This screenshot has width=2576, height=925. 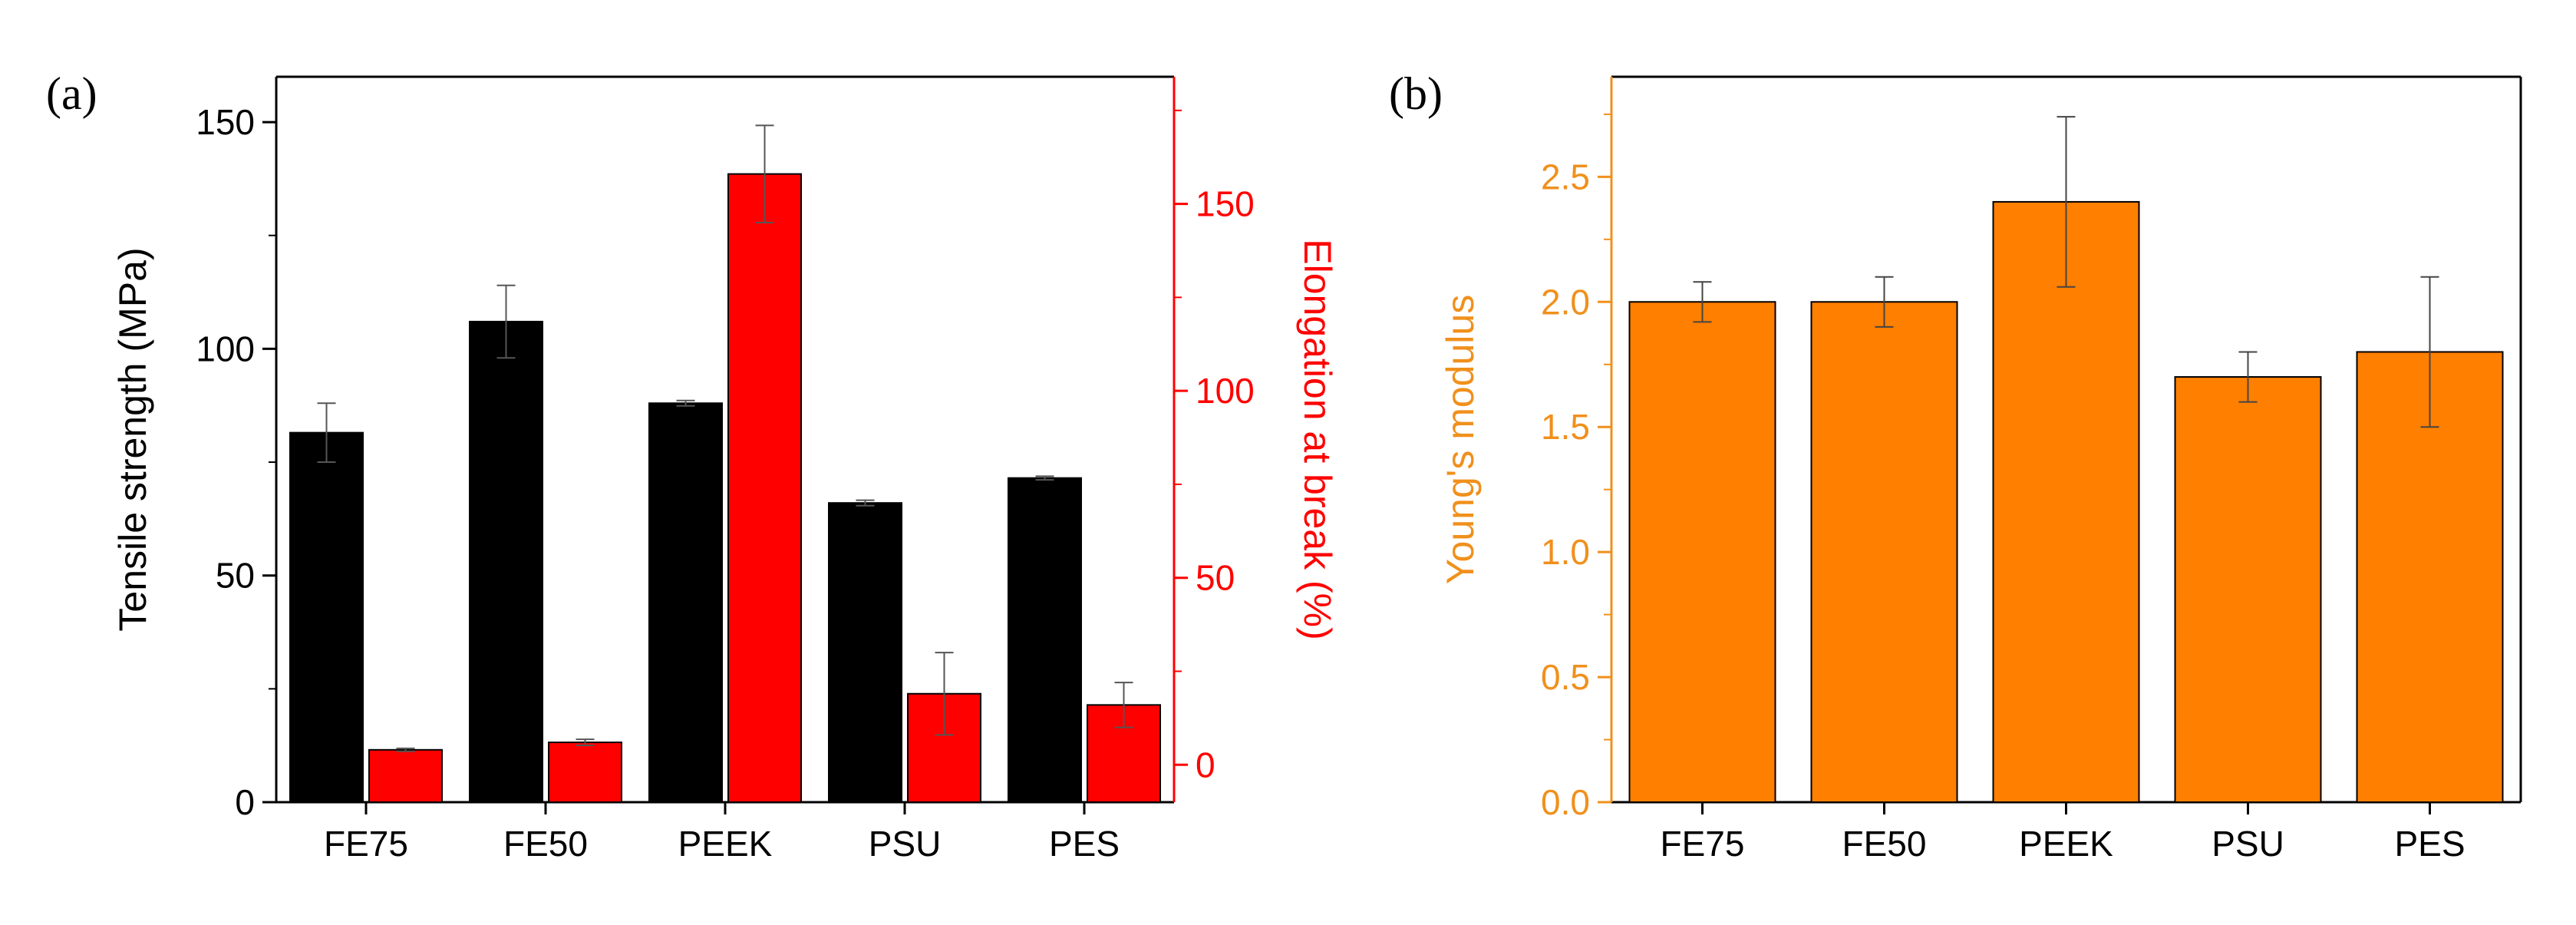 I want to click on chart-b-x-tick-label: PES, so click(x=2429, y=844).